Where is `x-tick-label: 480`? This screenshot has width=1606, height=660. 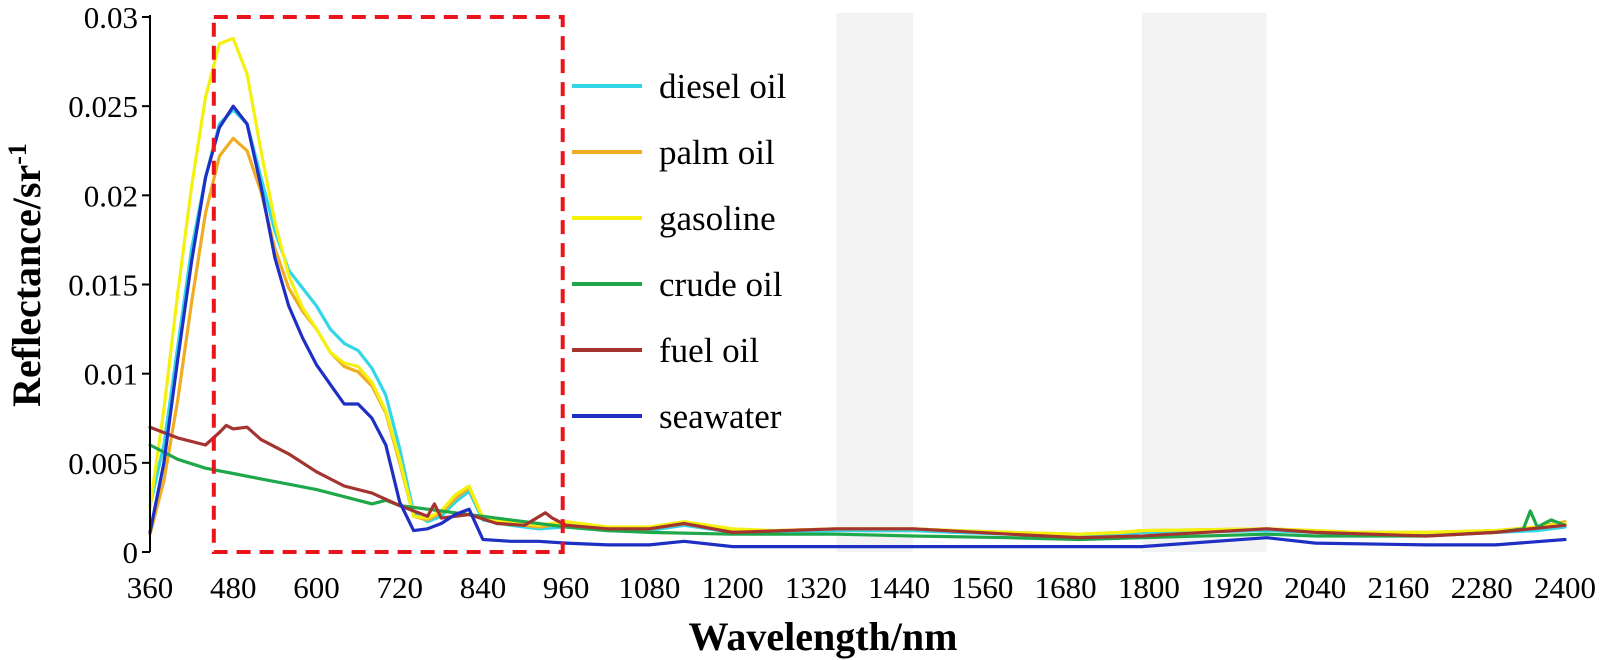
x-tick-label: 480 is located at coordinates (233, 587).